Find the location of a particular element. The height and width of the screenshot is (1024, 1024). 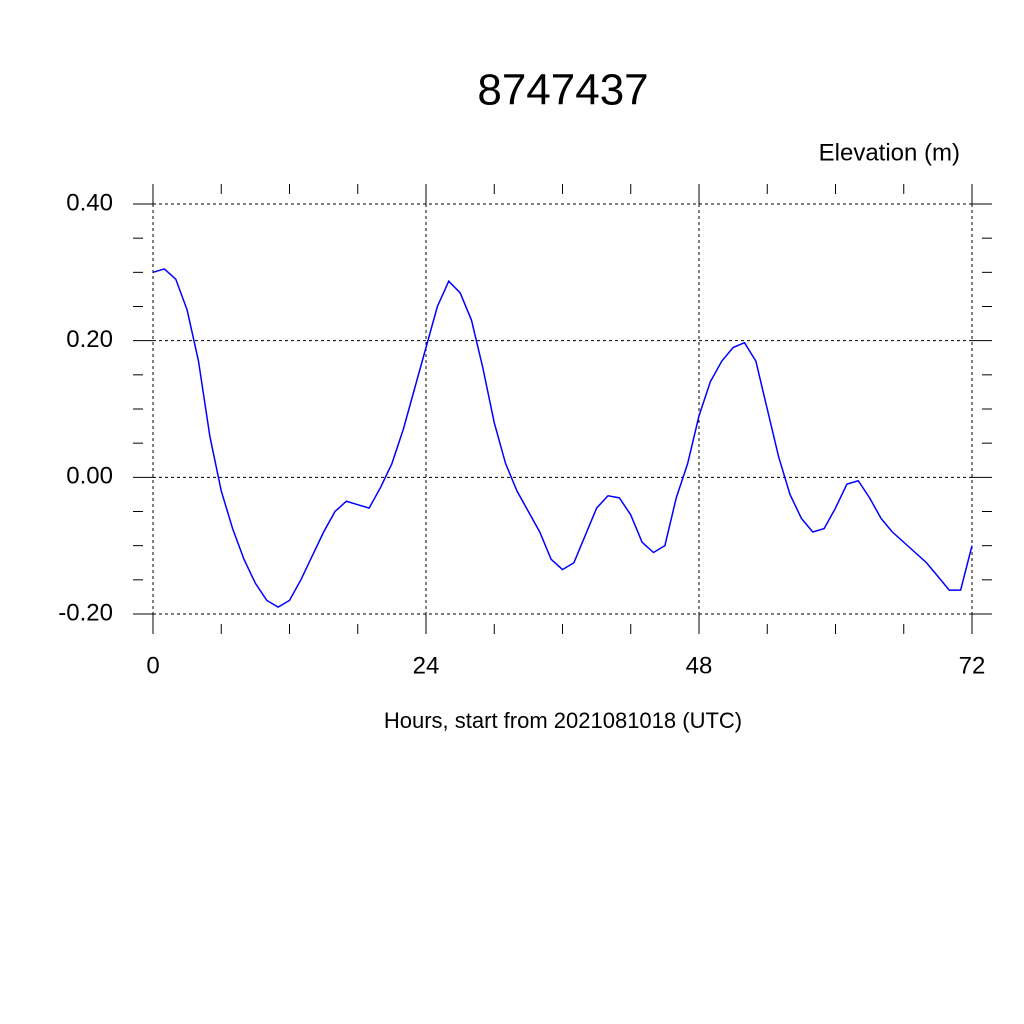

y-tick-label: -0.20 is located at coordinates (85, 612).